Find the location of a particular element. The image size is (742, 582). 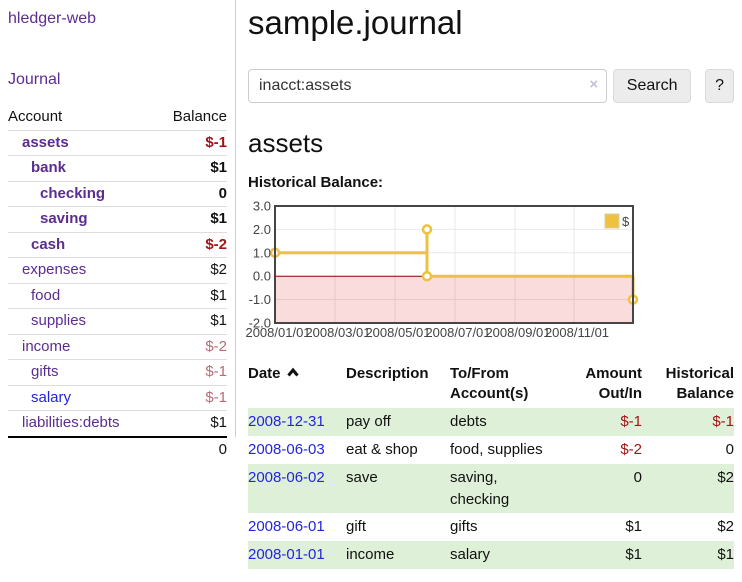

sidebar-account-cash: cash is located at coordinates (48, 244).